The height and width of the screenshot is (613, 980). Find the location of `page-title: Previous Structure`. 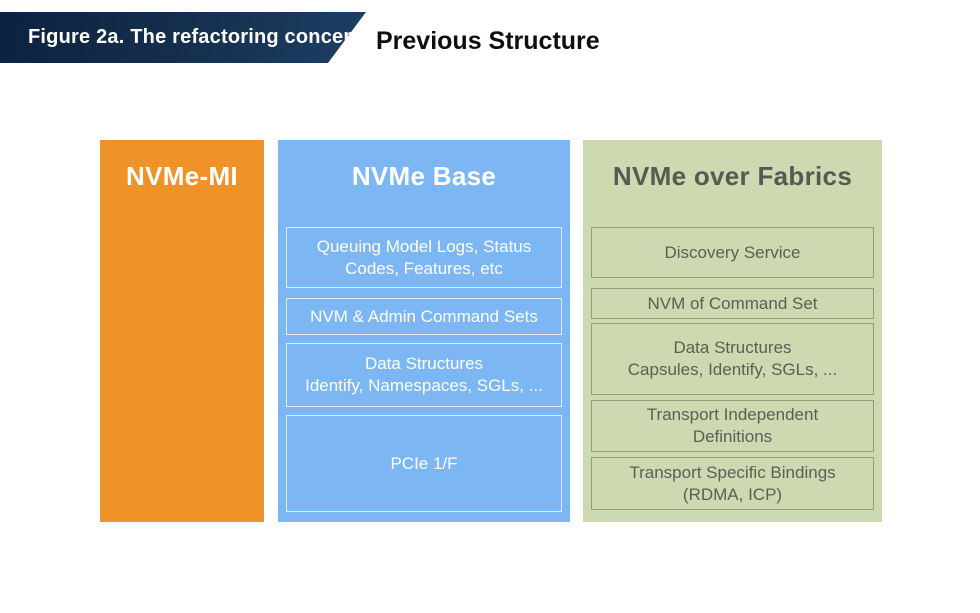

page-title: Previous Structure is located at coordinates (488, 41).